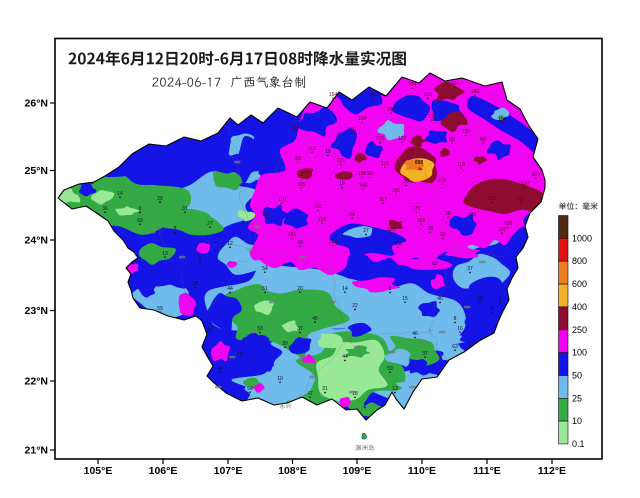 This screenshot has height=498, width=640. What do you see at coordinates (577, 398) in the screenshot?
I see `svg-text: 25` at bounding box center [577, 398].